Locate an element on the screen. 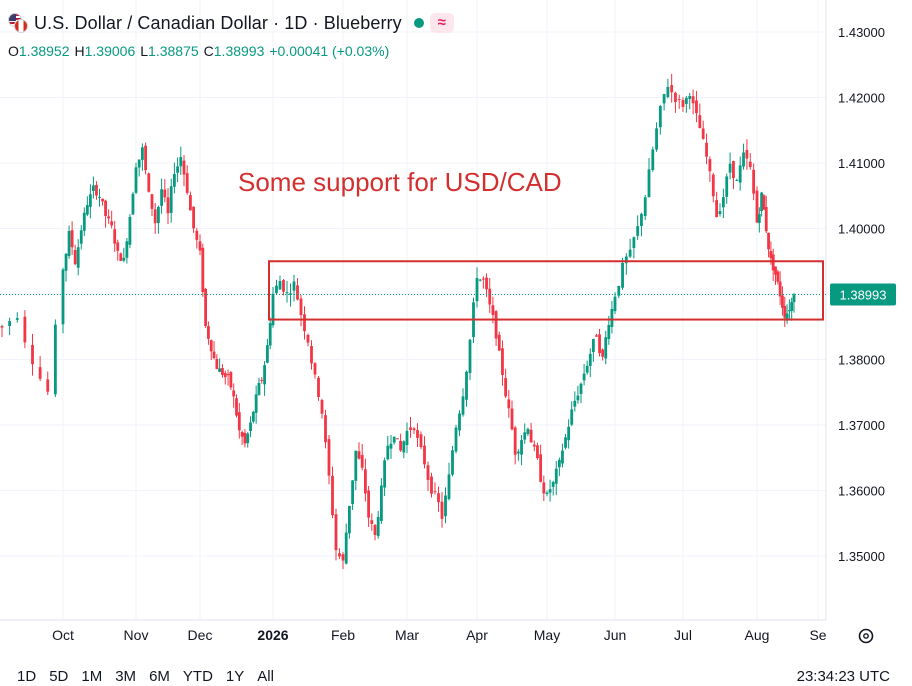 This screenshot has height=686, width=912. gear-icon is located at coordinates (866, 636).